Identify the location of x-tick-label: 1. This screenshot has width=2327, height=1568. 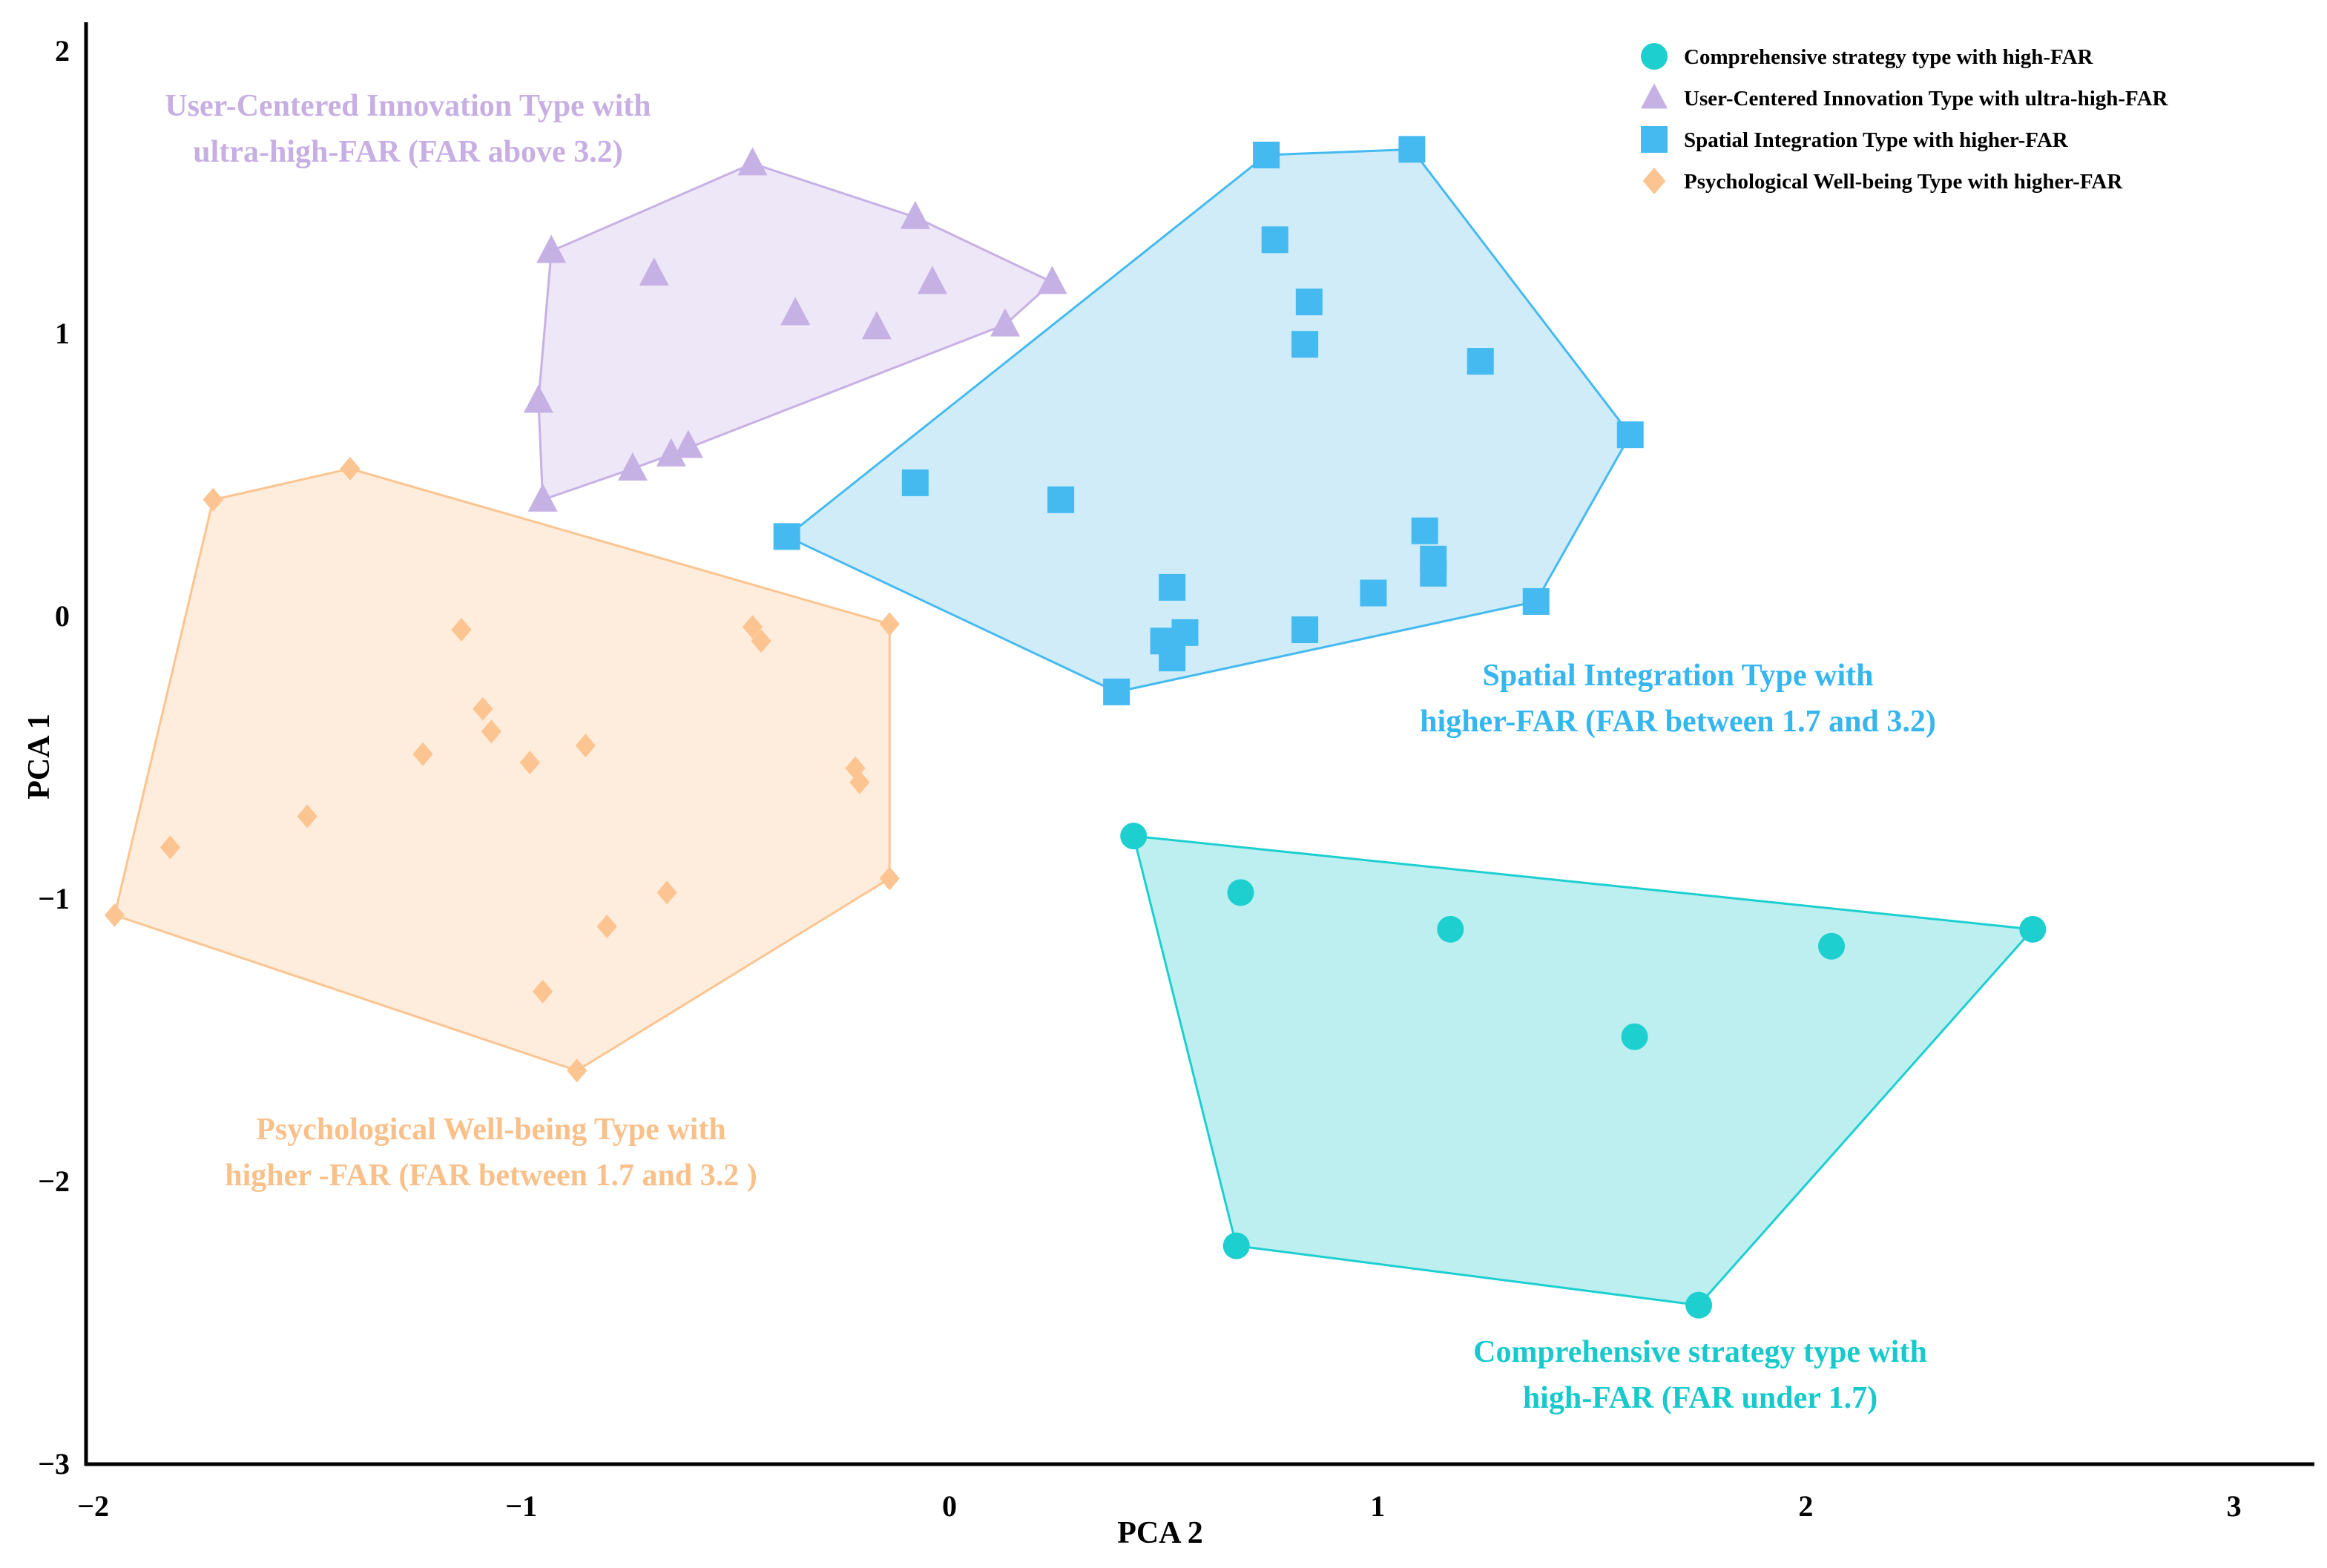
(1377, 1506).